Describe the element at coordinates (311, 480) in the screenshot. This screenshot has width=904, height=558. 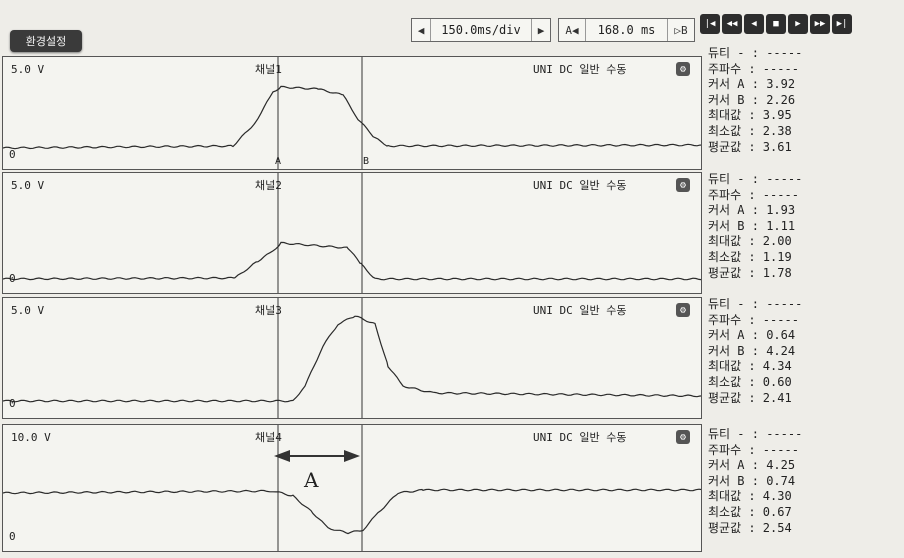
I see `duration-annotation-label: A` at that location.